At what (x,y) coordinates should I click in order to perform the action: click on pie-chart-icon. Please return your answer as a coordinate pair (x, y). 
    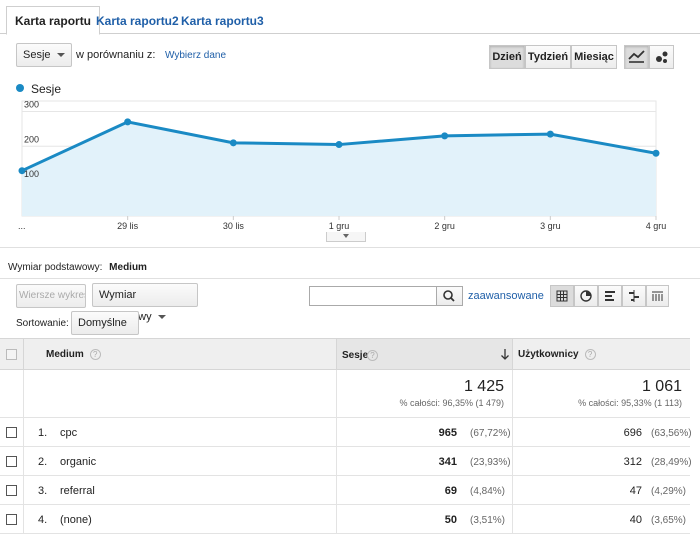
    Looking at the image, I should click on (586, 296).